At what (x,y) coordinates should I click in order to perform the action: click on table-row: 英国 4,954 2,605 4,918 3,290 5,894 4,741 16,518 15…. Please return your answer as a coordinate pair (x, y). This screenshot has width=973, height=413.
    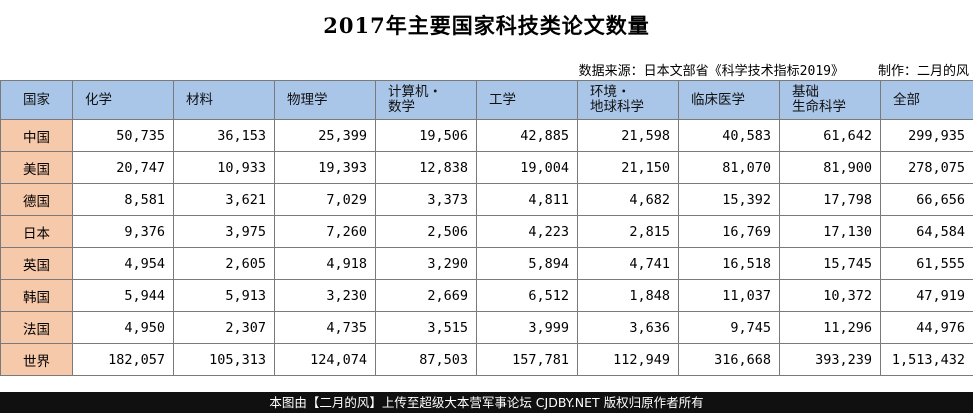
    Looking at the image, I should click on (486, 263).